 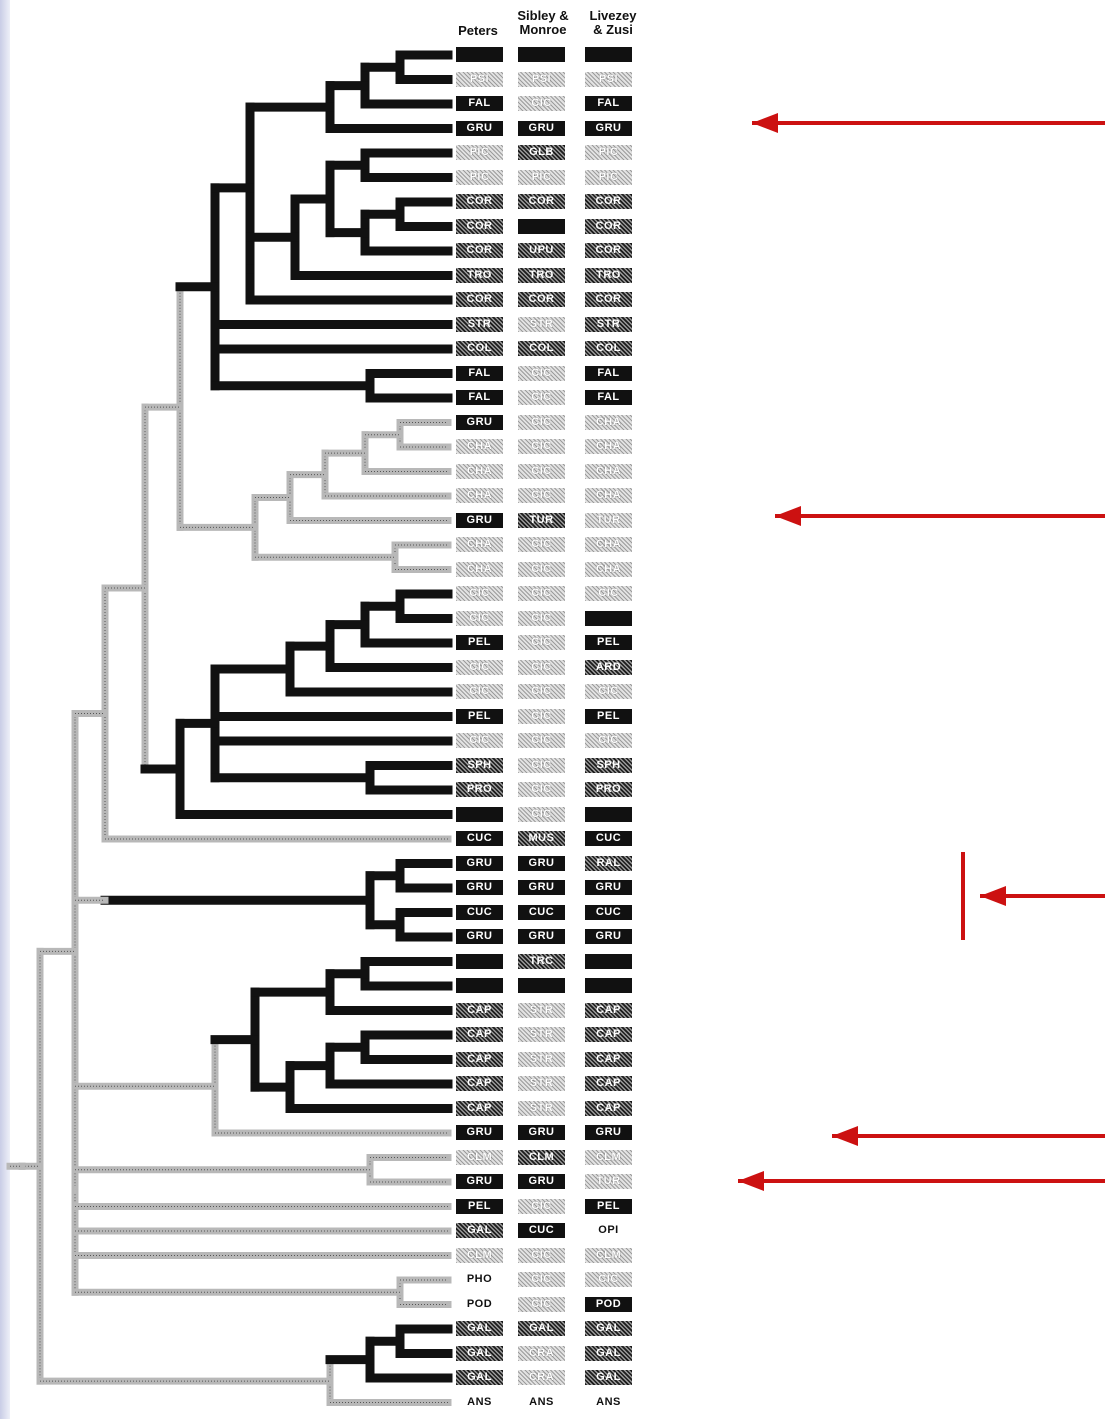 I want to click on peters-code: FAL, so click(x=479, y=397).